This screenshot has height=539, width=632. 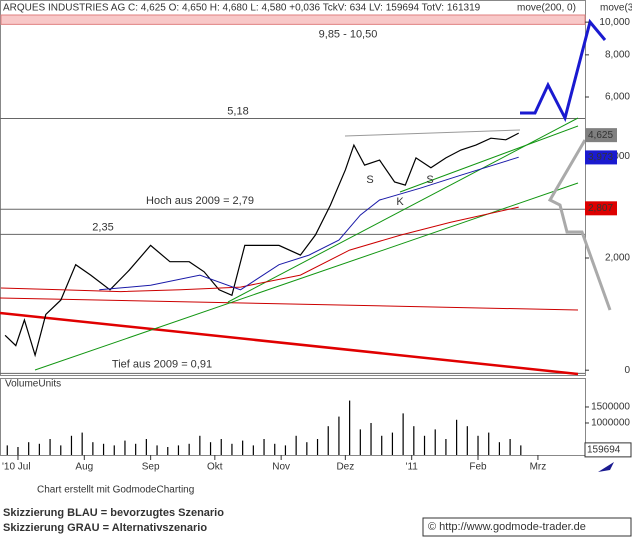 What do you see at coordinates (400, 202) in the screenshot?
I see `pattern-label: K` at bounding box center [400, 202].